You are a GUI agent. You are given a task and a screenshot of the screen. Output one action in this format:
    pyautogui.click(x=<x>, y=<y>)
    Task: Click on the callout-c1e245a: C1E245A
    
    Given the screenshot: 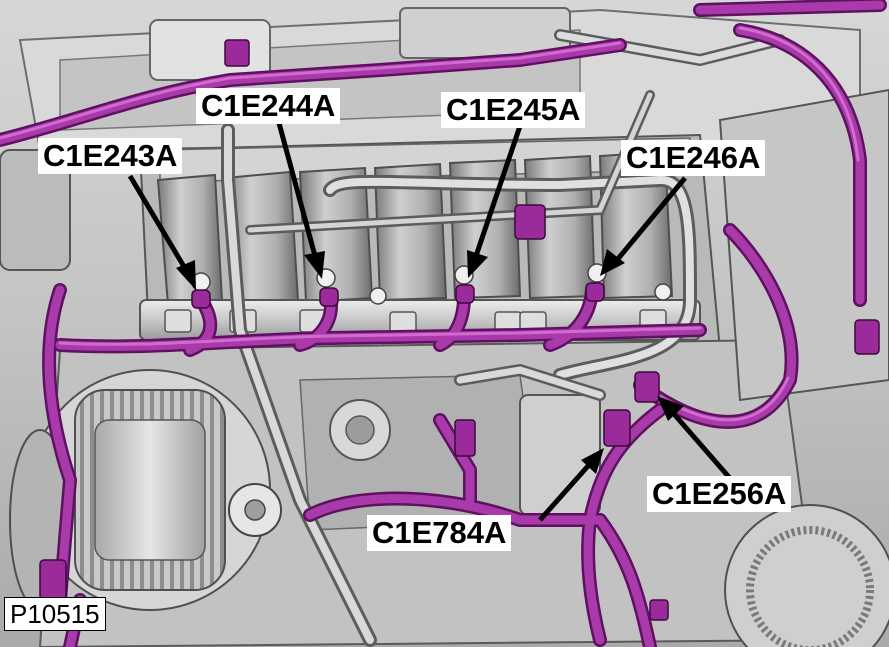 What is the action you would take?
    pyautogui.click(x=513, y=110)
    